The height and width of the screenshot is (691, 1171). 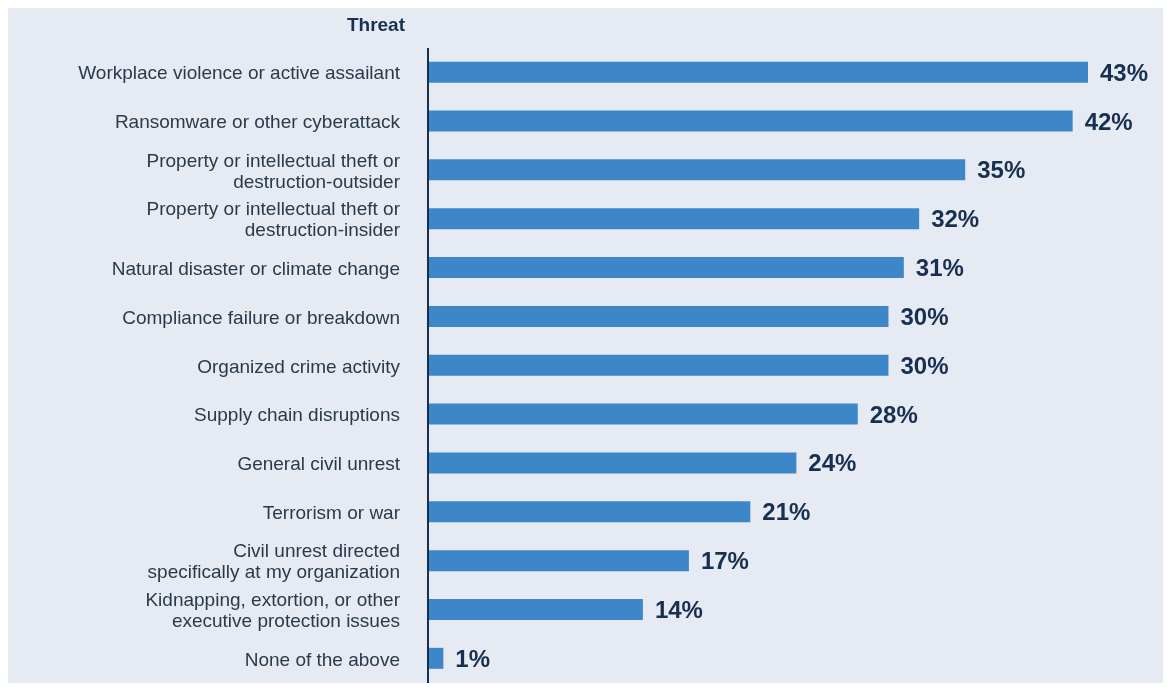 I want to click on y-tick-label: Natural disaster or climate change, so click(x=255, y=268).